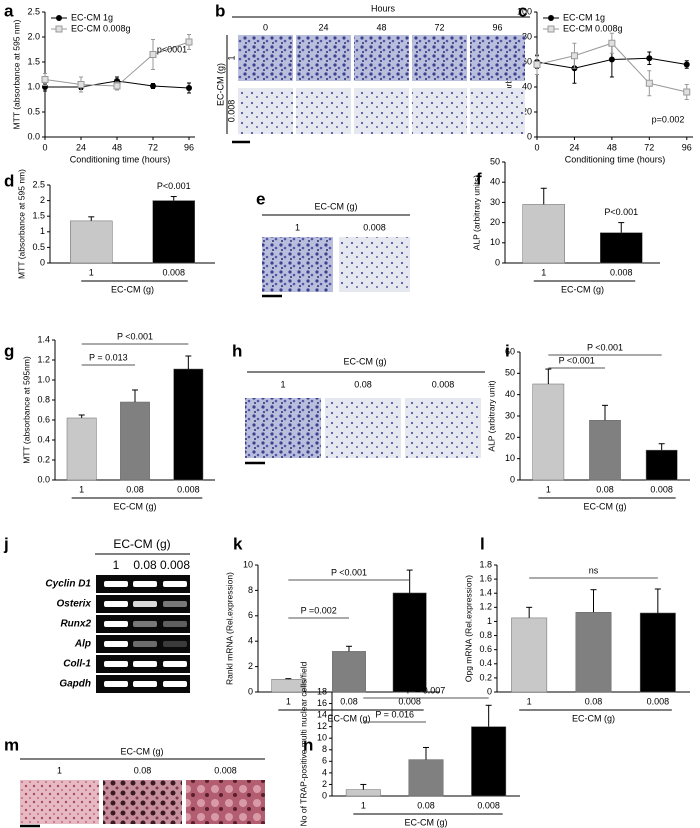  Describe the element at coordinates (229, 628) in the screenshot. I see `y-axis-label: Rankl mRNA (Rel.expression)` at that location.